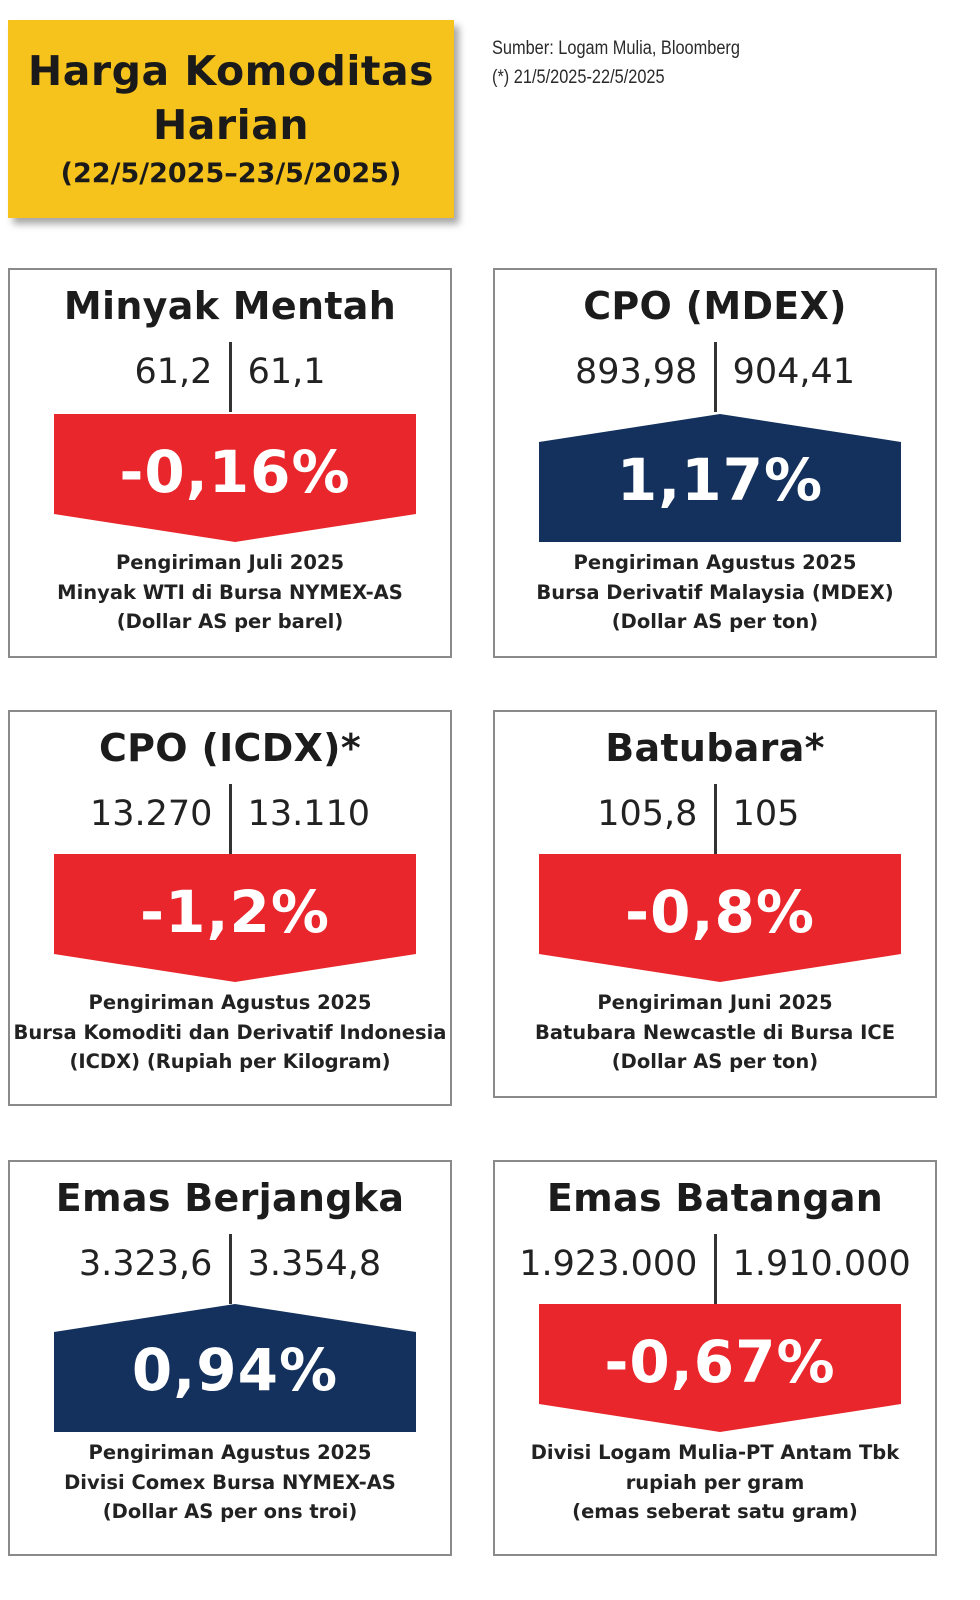  Describe the element at coordinates (235, 912) in the screenshot. I see `change-percent: -1,2%` at that location.